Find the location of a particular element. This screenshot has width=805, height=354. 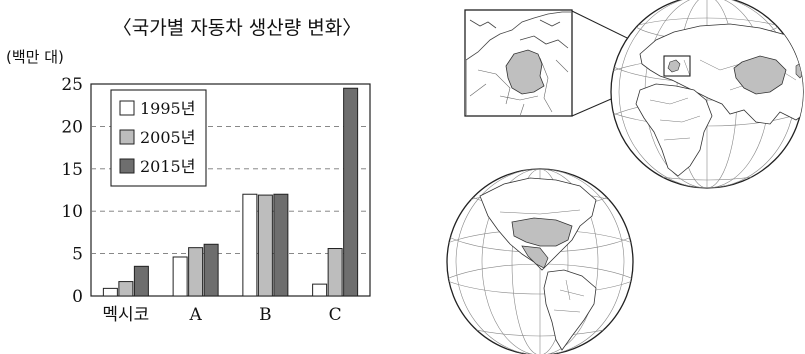

globe-b-highlighted-mexico is located at coordinates (535, 257).